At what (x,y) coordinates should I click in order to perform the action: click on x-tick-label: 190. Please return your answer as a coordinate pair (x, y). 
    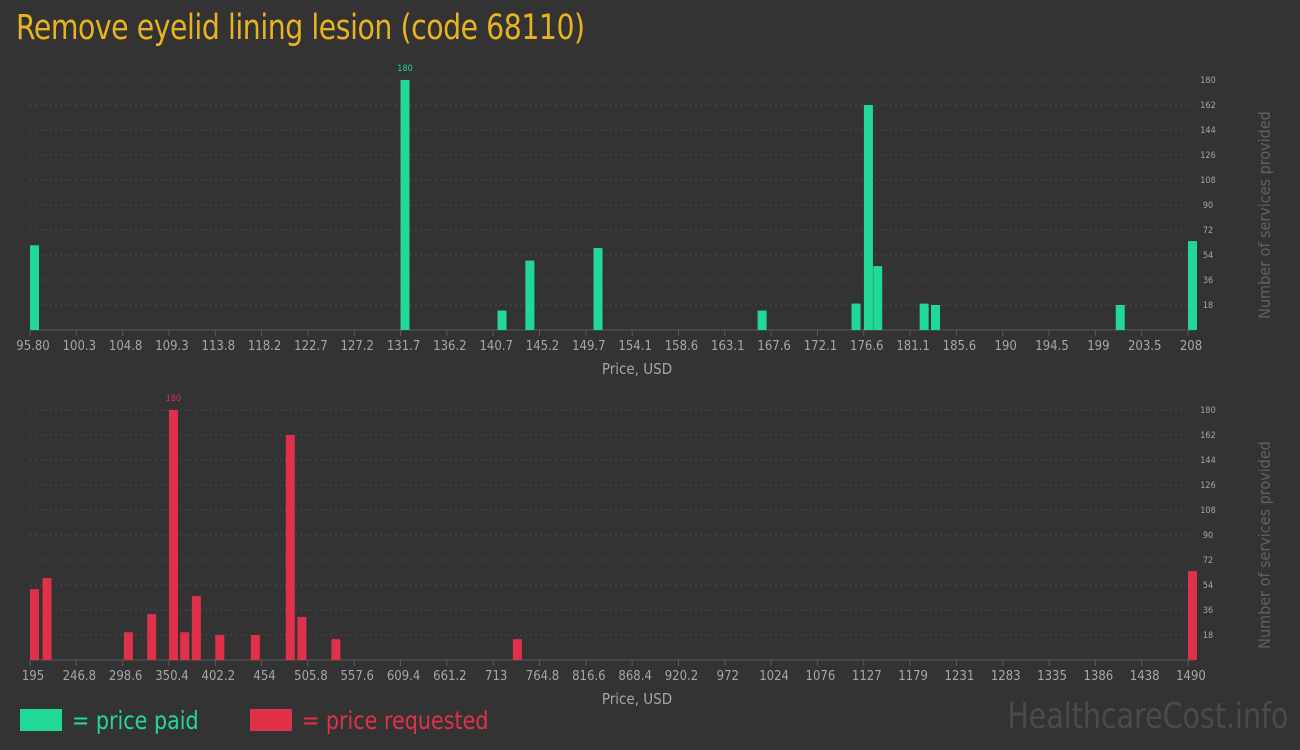
    Looking at the image, I should click on (1006, 346).